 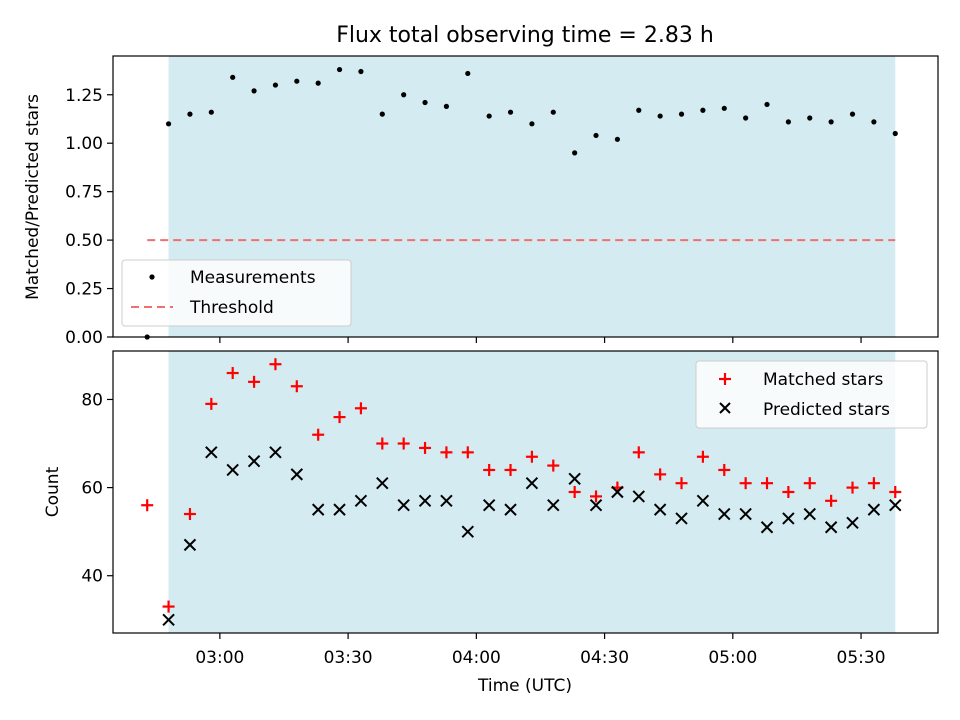 What do you see at coordinates (823, 380) in the screenshot?
I see `legend-label-matched-stars: Matched stars` at bounding box center [823, 380].